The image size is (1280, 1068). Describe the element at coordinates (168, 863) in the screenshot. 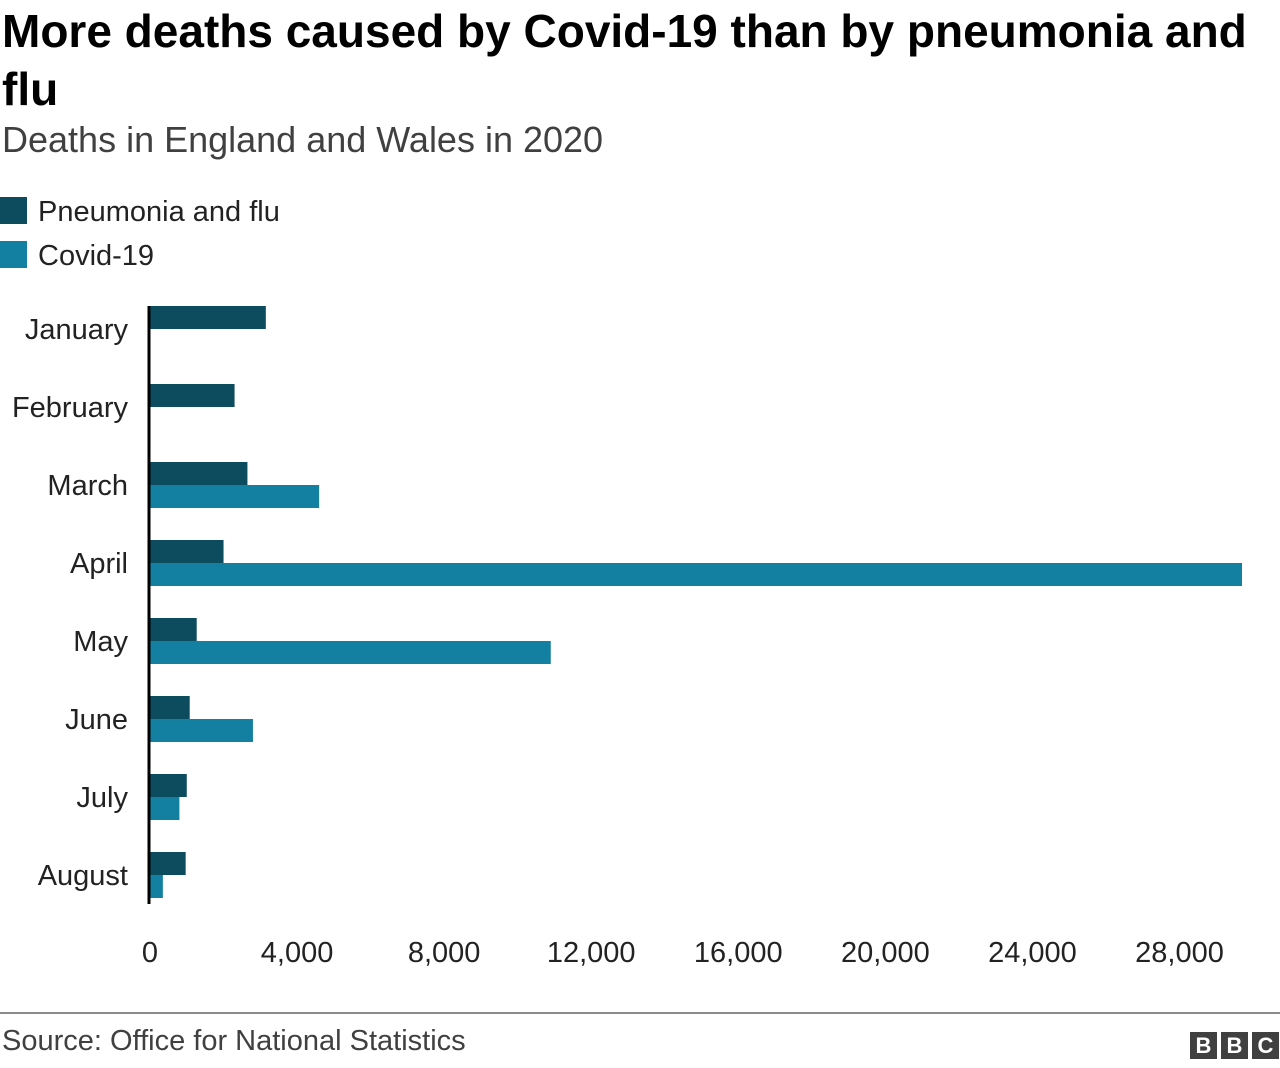

I see `bar-pneumonia-august` at that location.